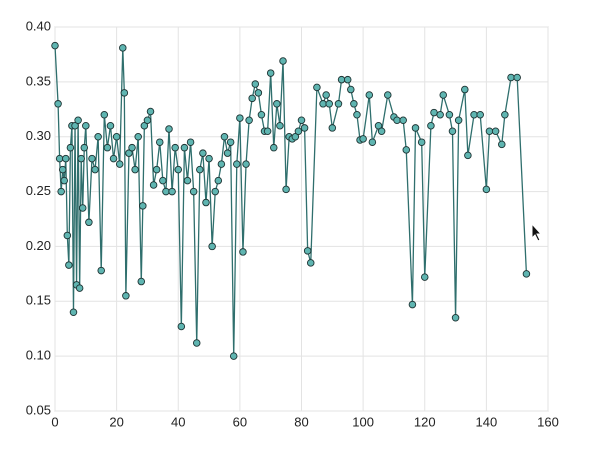 The width and height of the screenshot is (607, 450). I want to click on x-tick-label: 60, so click(240, 421).